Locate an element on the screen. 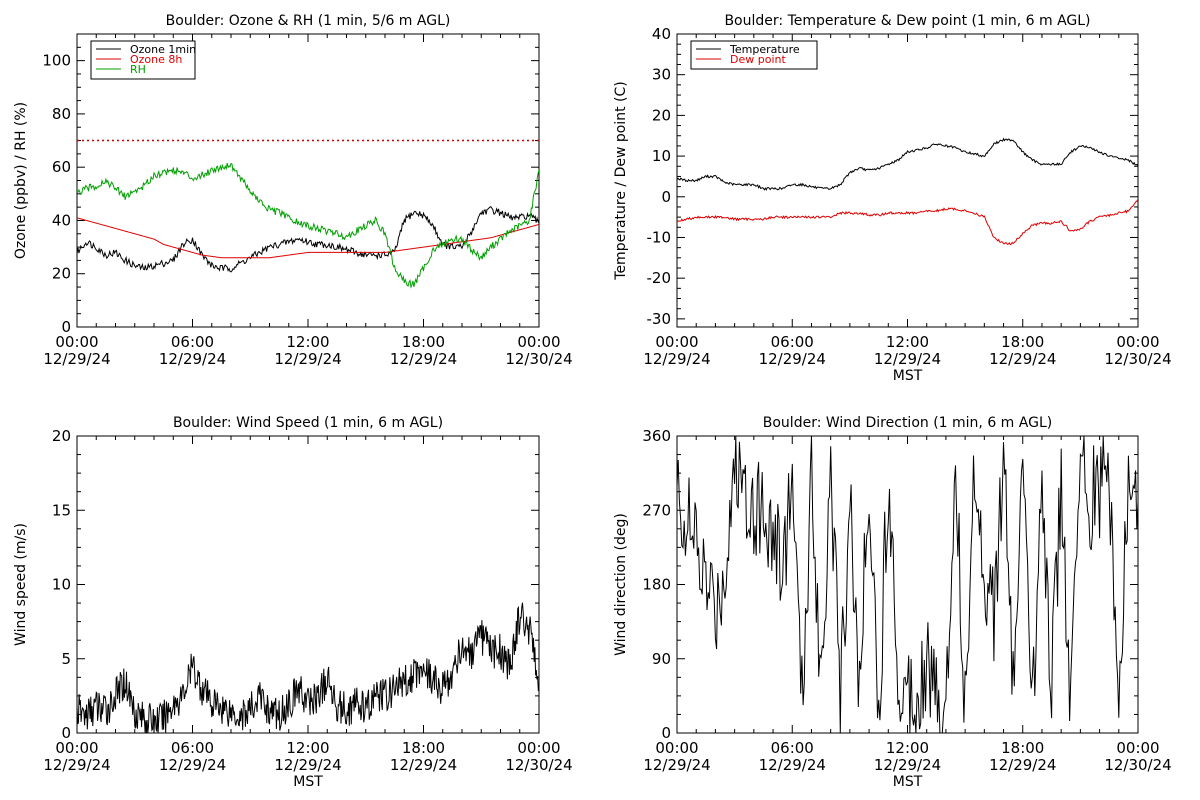 This screenshot has height=800, width=1200. series-line-rh is located at coordinates (308, 225).